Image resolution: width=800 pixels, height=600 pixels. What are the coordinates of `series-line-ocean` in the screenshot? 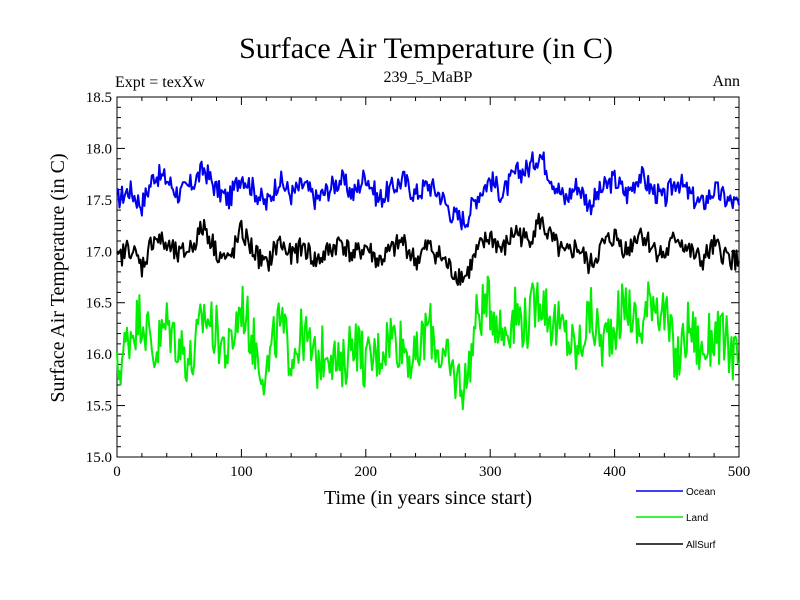 It's located at (428, 191).